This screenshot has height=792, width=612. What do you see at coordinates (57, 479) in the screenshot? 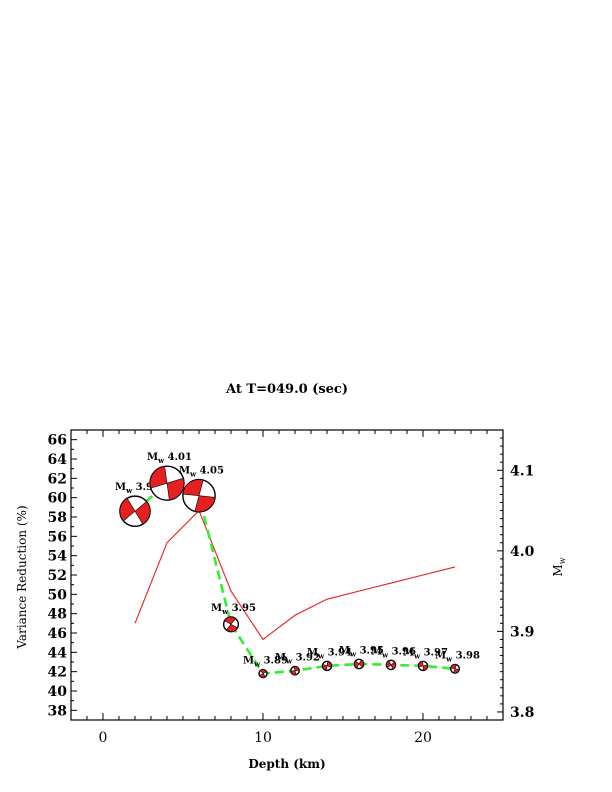
I see `y-tick-label-left: 62` at bounding box center [57, 479].